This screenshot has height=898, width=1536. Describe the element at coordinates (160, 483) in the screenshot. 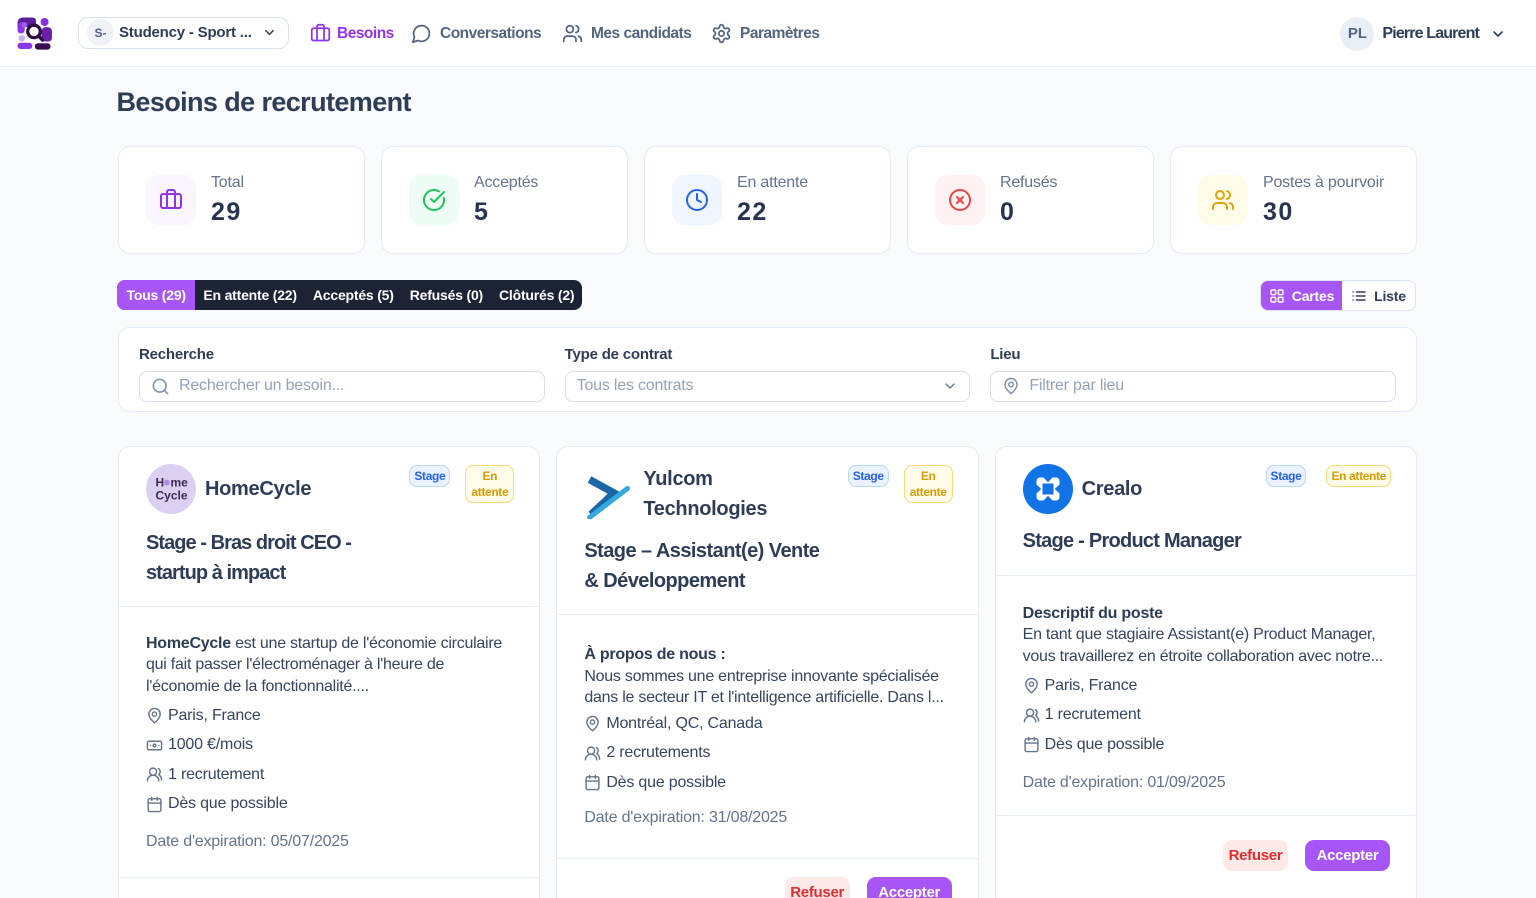

I see `svg-text: H` at that location.